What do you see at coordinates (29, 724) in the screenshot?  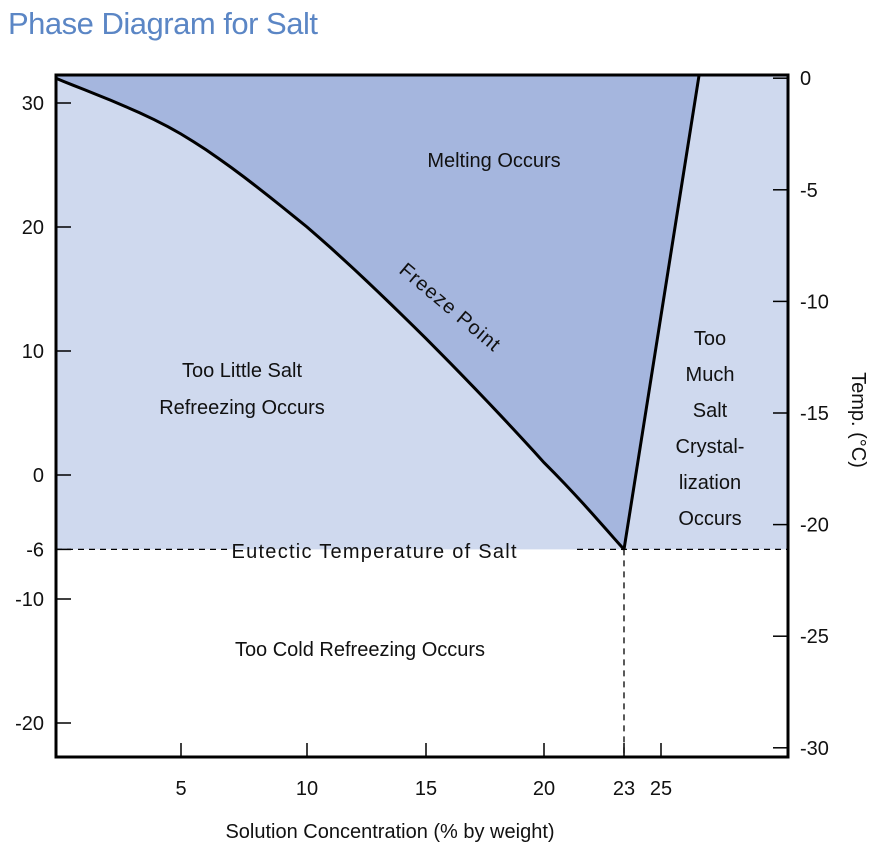 I see `y-left-tick-label: -20` at bounding box center [29, 724].